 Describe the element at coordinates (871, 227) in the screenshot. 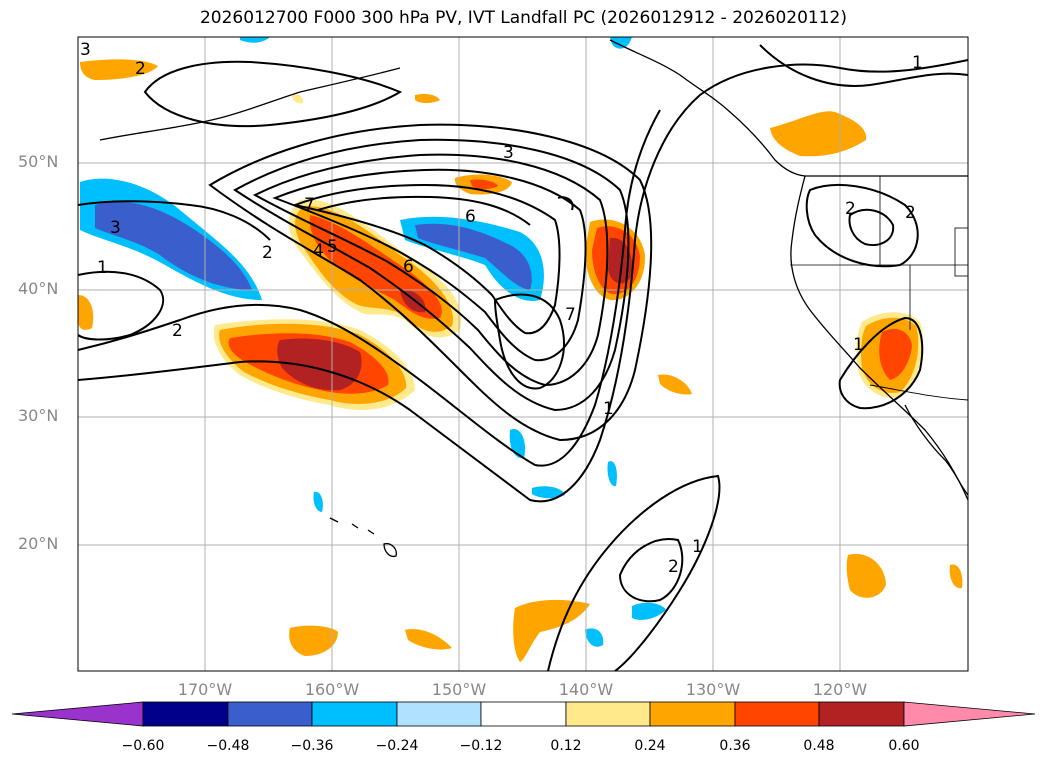

I see `contour-ne-inner` at that location.